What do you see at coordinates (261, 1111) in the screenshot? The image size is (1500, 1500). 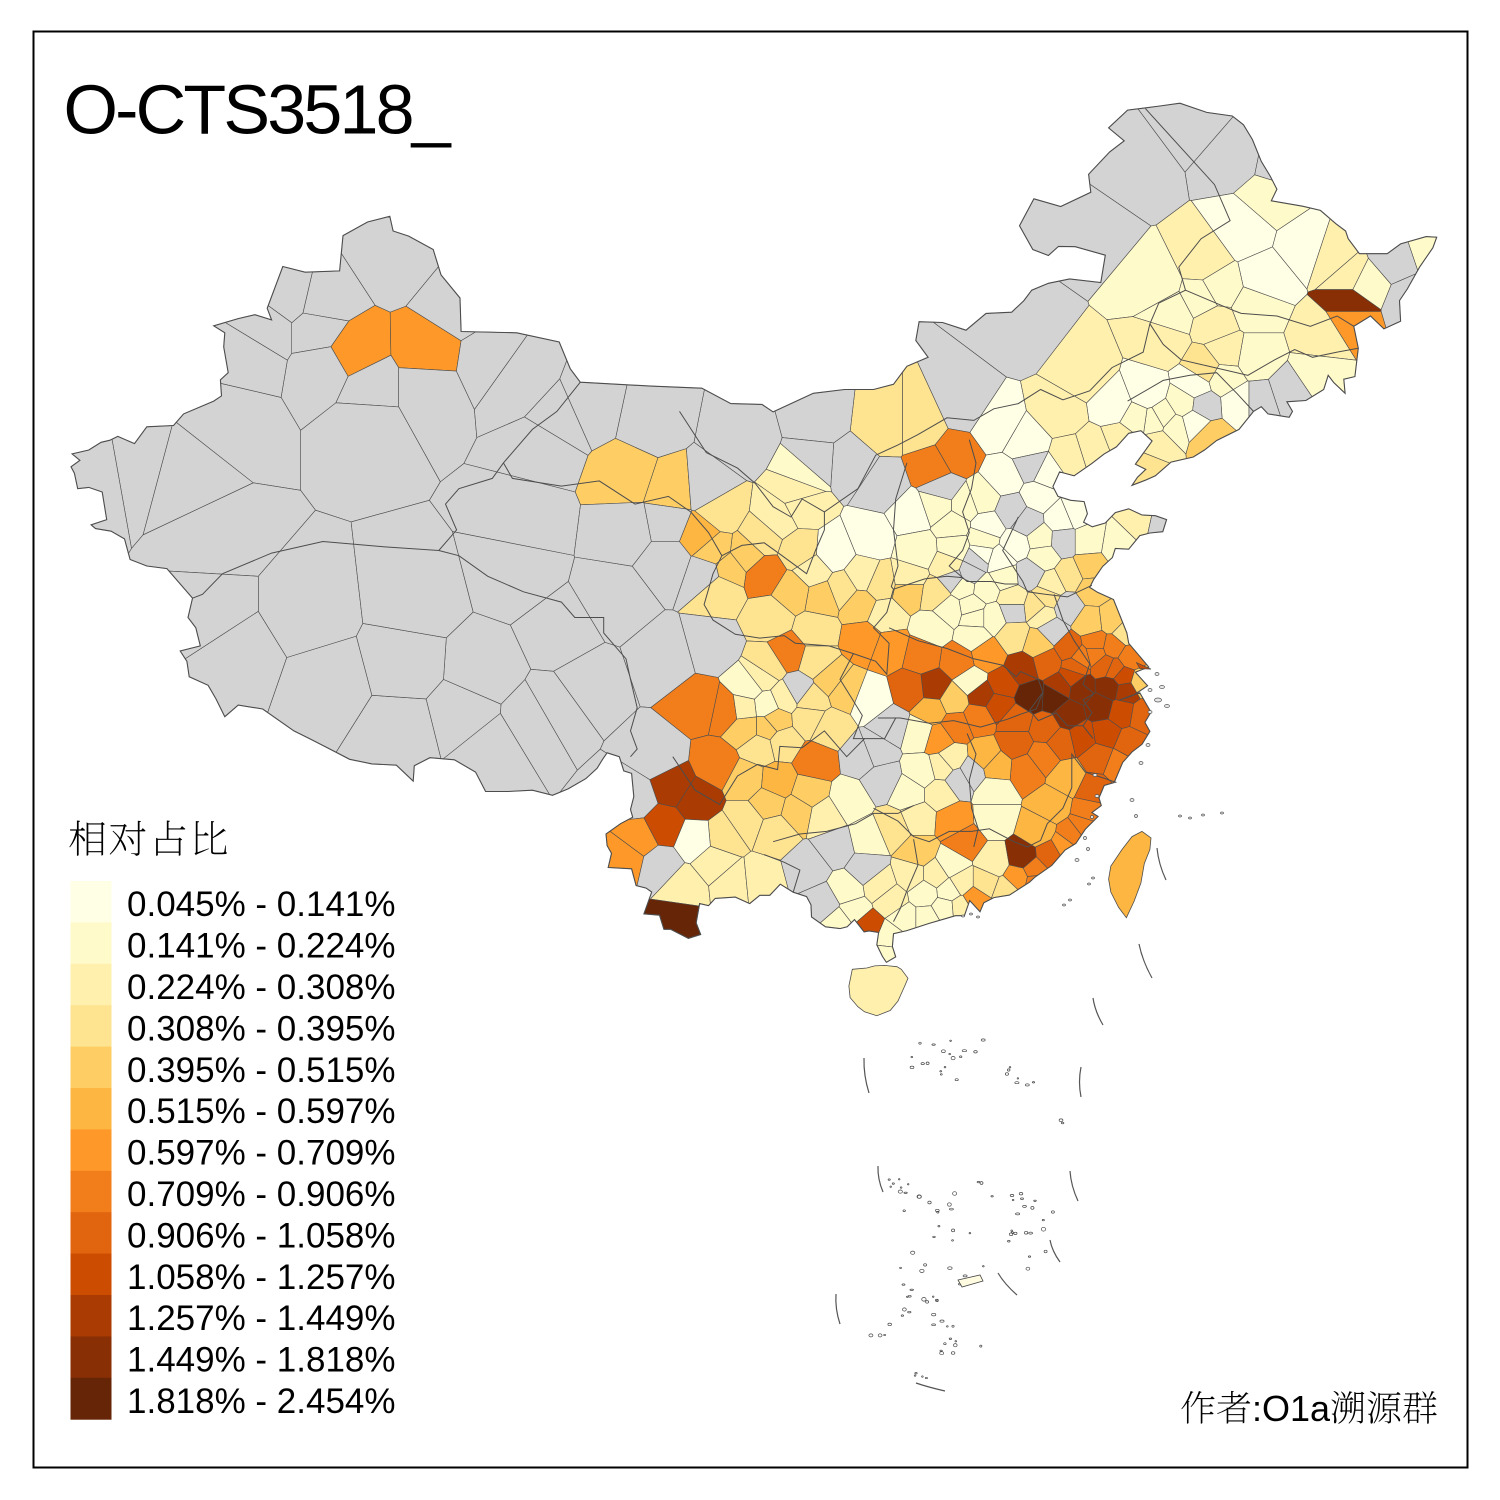 I see `svg-text: 0.515% - 0.597%` at bounding box center [261, 1111].